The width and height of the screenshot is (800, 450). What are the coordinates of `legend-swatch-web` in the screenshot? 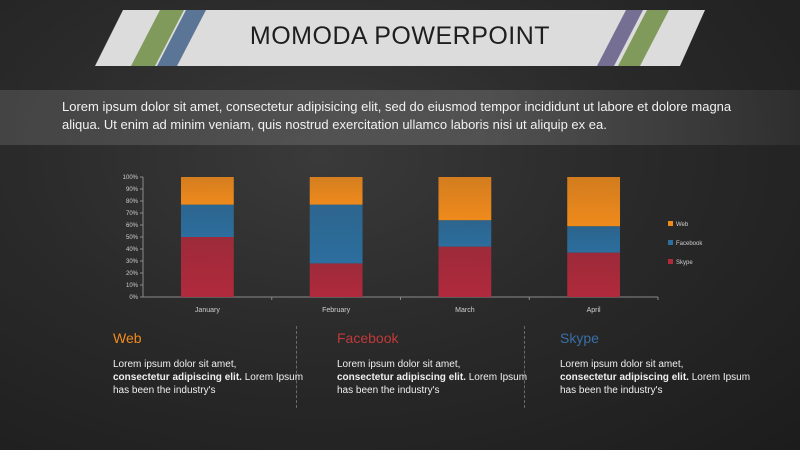 It's located at (670, 223).